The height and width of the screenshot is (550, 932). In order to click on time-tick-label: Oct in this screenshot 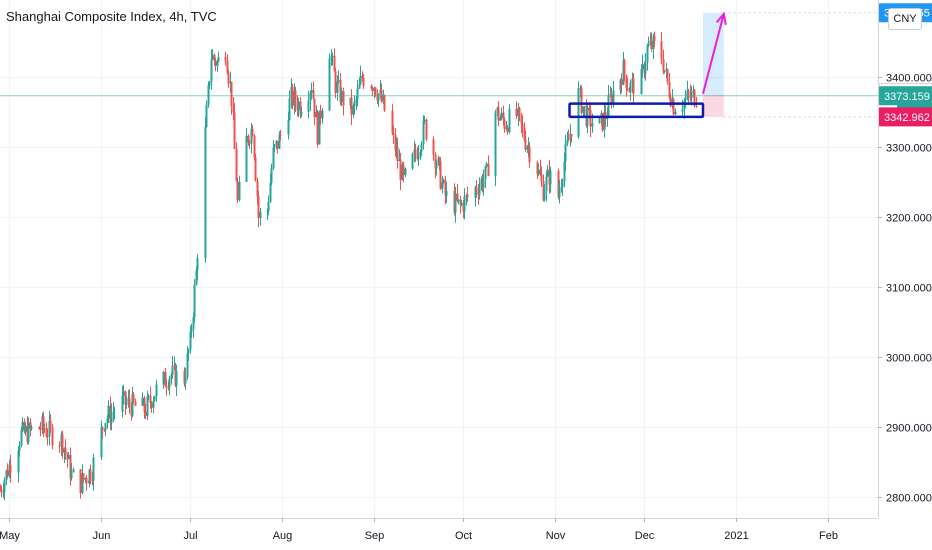, I will do `click(463, 536)`.